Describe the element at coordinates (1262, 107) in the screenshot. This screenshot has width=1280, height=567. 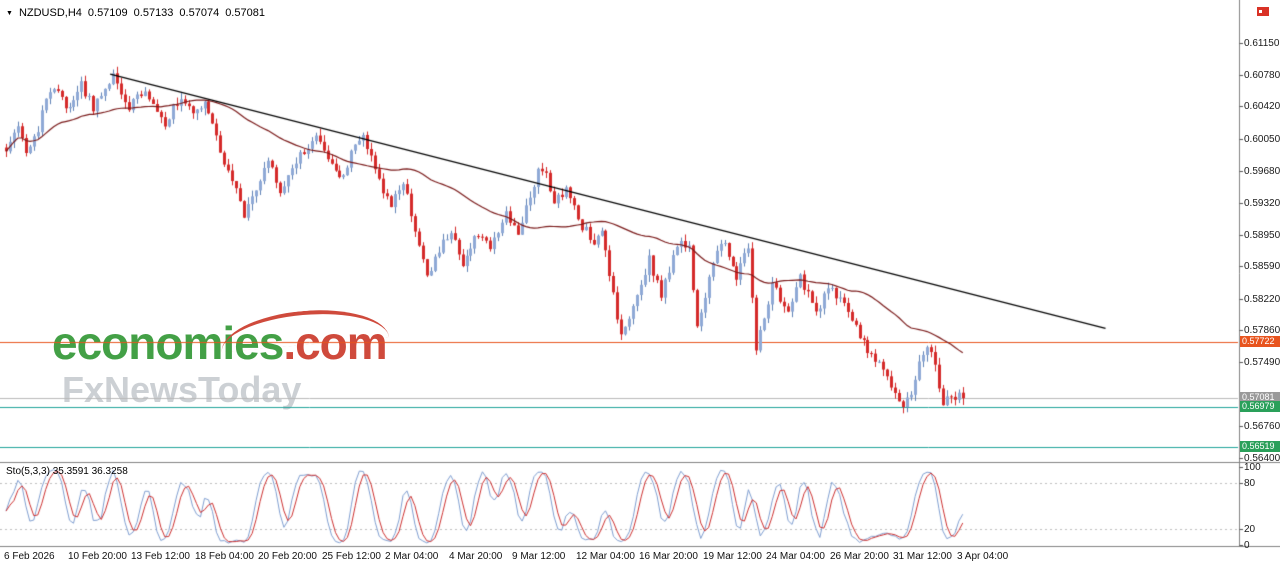
I see `price-axis-label: 0.60420` at that location.